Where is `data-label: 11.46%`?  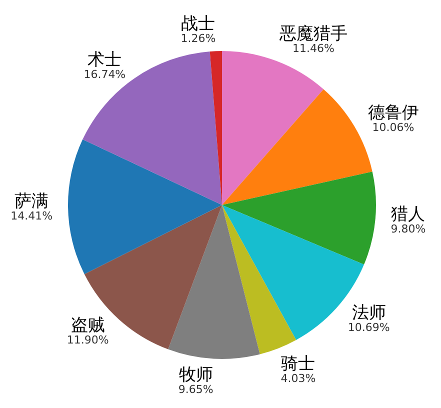 data-label: 11.46% is located at coordinates (313, 49).